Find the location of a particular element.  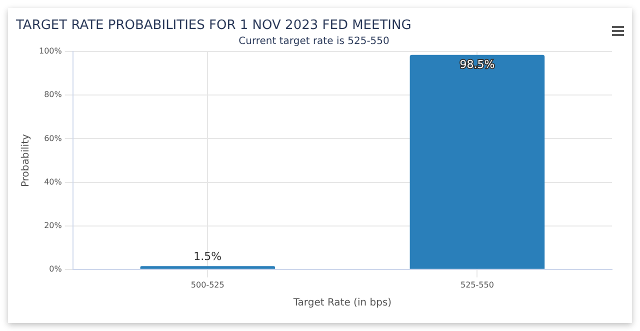

y-tick-label: 60% is located at coordinates (53, 138).